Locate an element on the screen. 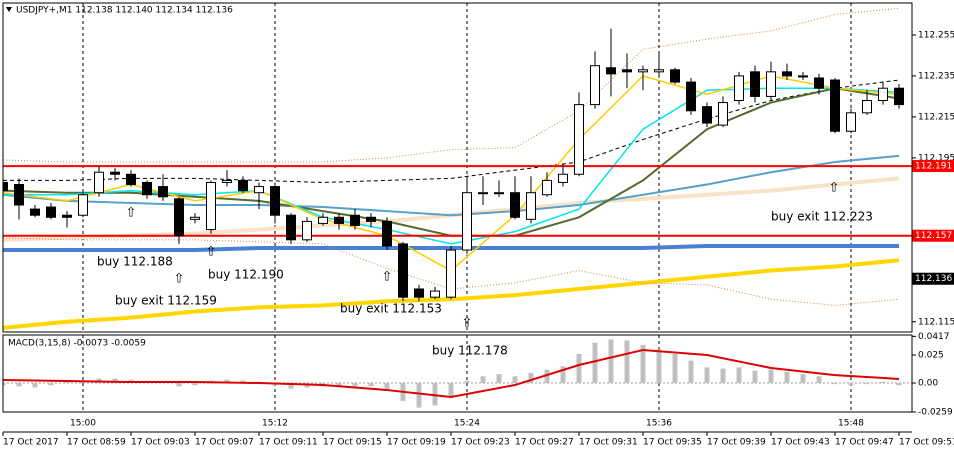 The height and width of the screenshot is (455, 954). level-label-box is located at coordinates (933, 235).